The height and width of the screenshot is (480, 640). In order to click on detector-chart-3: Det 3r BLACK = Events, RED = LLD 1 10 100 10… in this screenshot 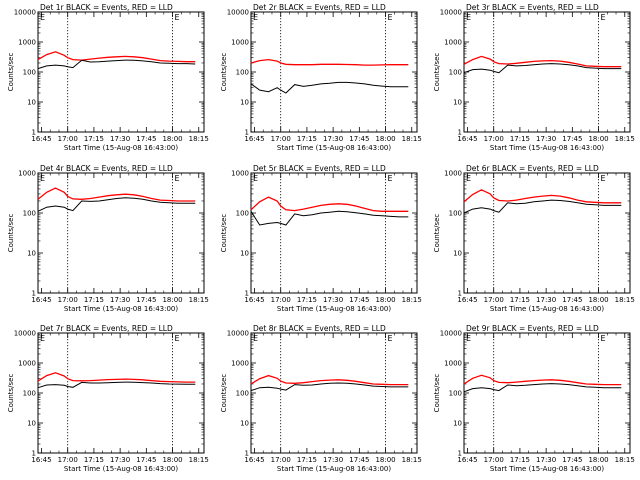, I will do `click(534, 77)`.